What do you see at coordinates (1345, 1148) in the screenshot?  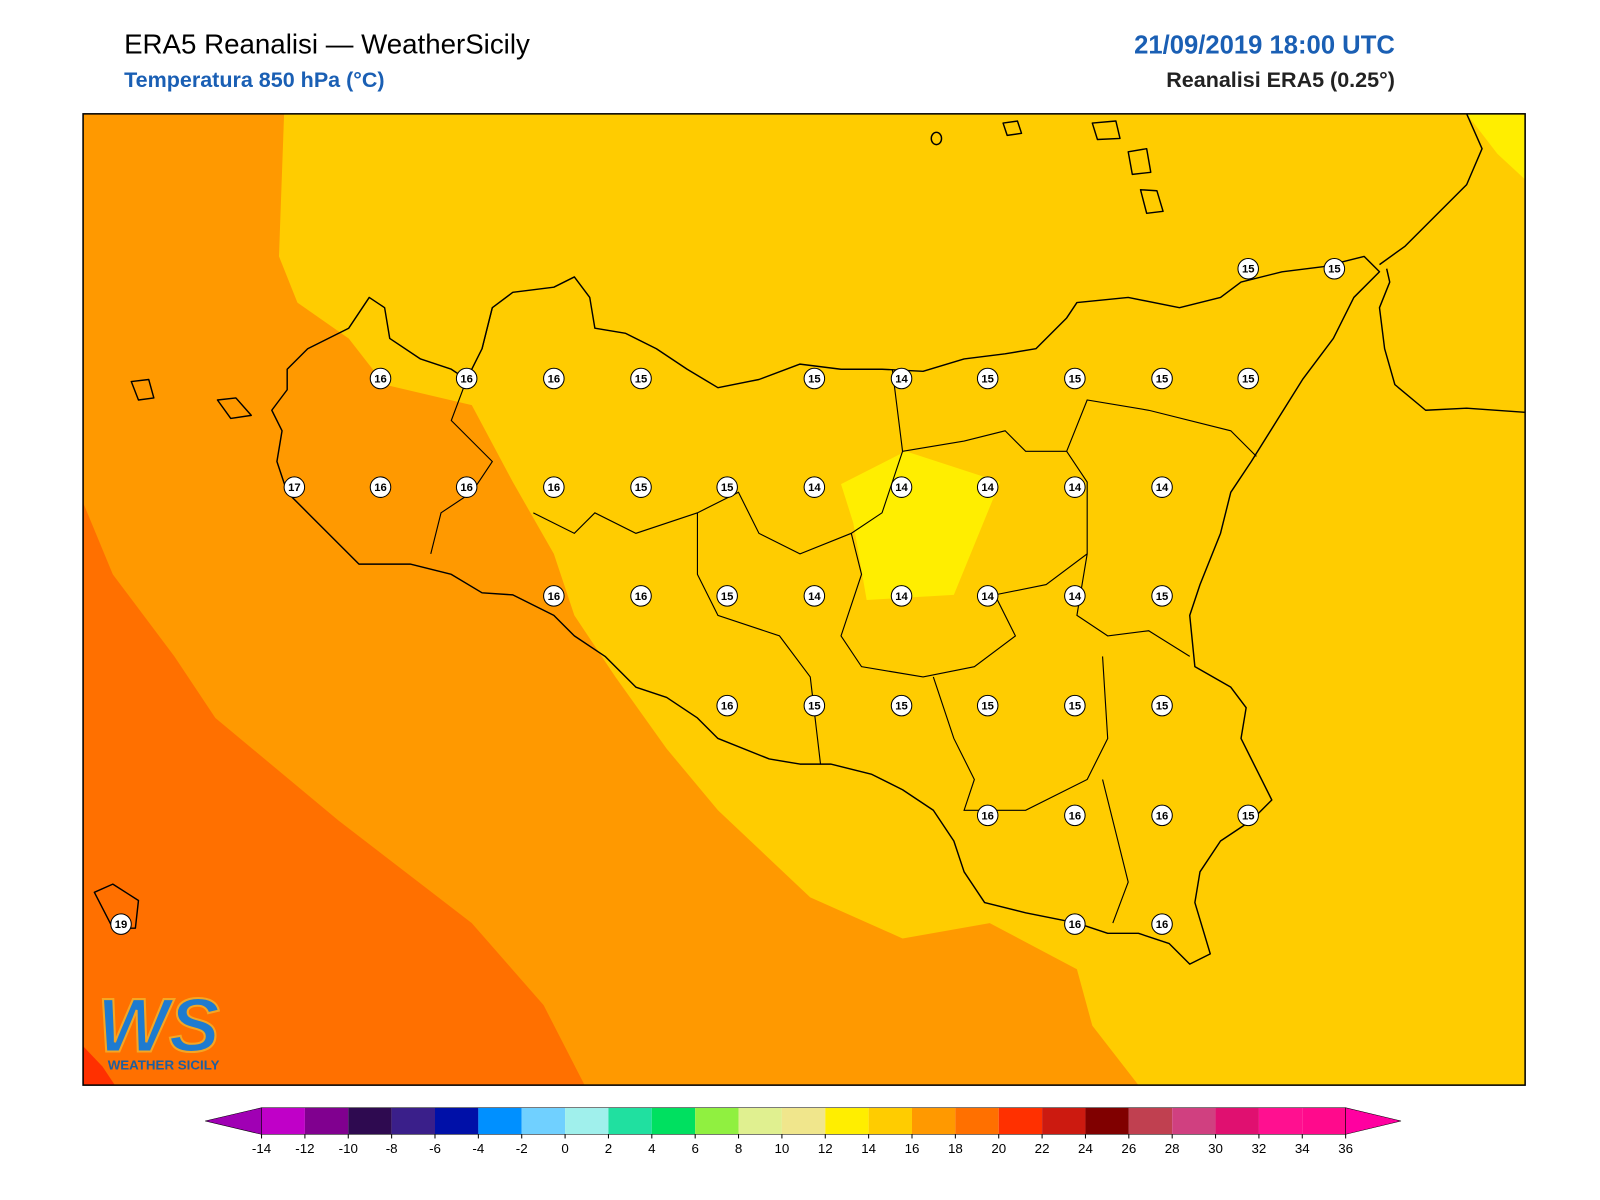 I see `colorbar-tick-label: 36` at bounding box center [1345, 1148].